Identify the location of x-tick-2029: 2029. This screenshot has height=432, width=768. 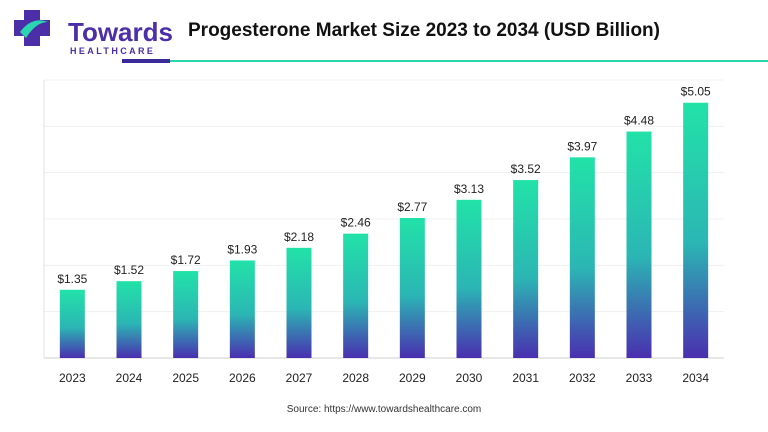
(412, 378).